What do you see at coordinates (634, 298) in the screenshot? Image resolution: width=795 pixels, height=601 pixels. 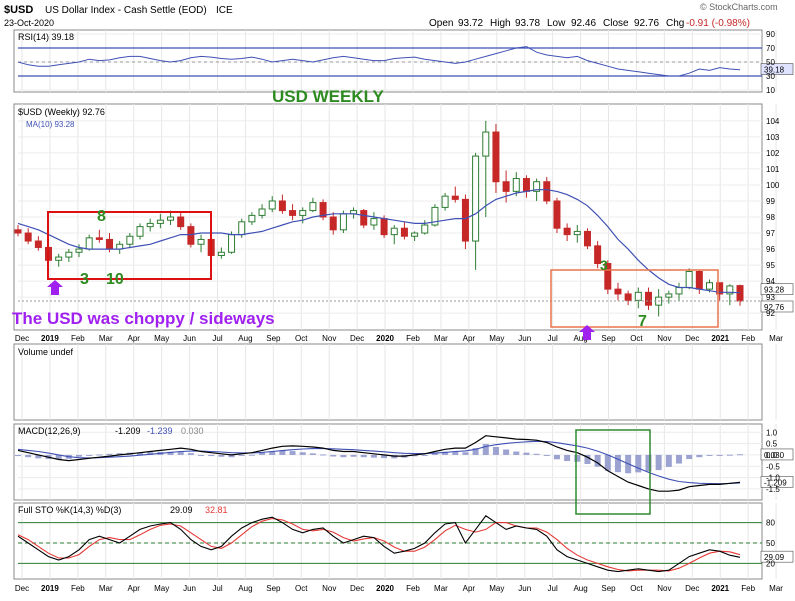 I see `recent-range-box` at bounding box center [634, 298].